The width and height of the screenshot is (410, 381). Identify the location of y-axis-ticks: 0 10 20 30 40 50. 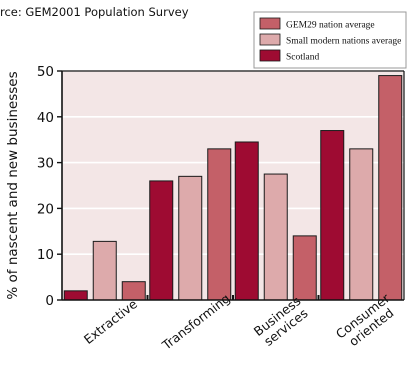
(49, 186).